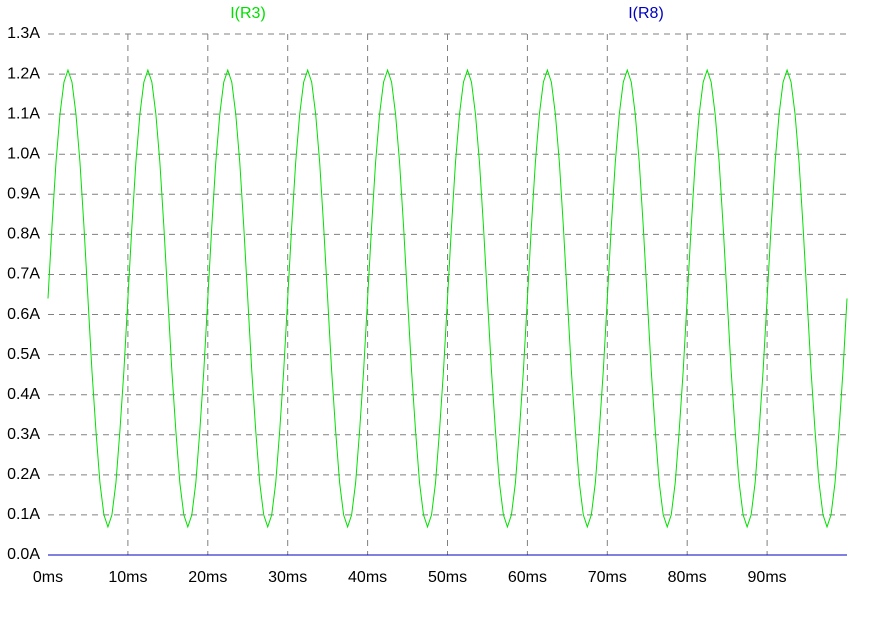 This screenshot has width=875, height=619. What do you see at coordinates (367, 577) in the screenshot?
I see `x-tick-label: 40ms` at bounding box center [367, 577].